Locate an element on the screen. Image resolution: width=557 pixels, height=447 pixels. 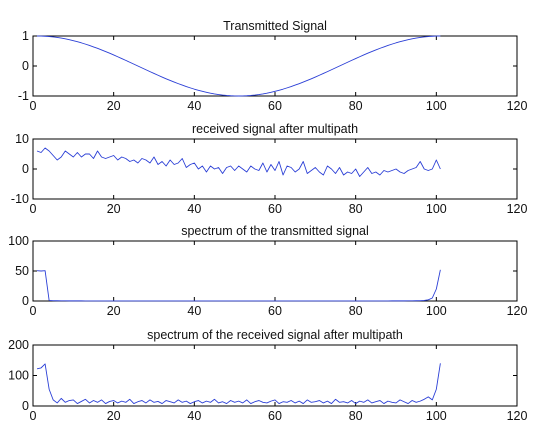
x-tick-label: 100 is located at coordinates (436, 209).